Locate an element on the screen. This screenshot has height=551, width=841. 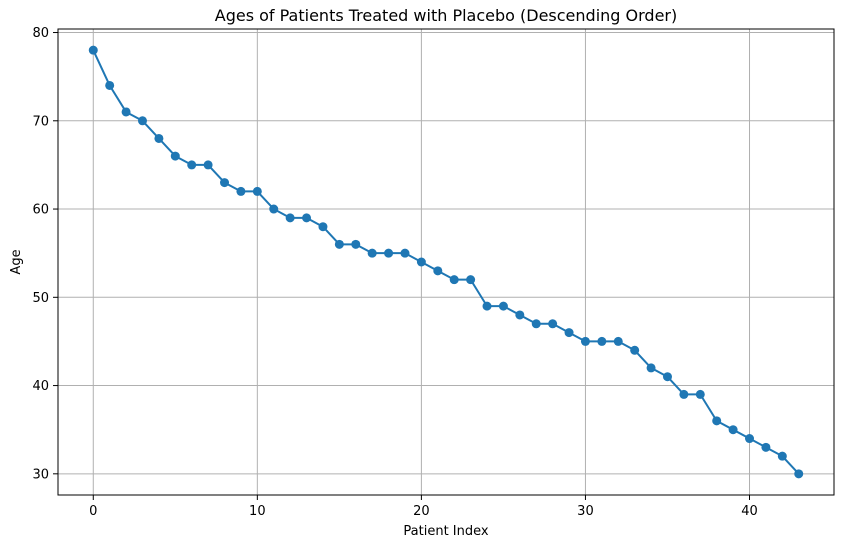
x-axis-label: Patient Index is located at coordinates (445, 531).